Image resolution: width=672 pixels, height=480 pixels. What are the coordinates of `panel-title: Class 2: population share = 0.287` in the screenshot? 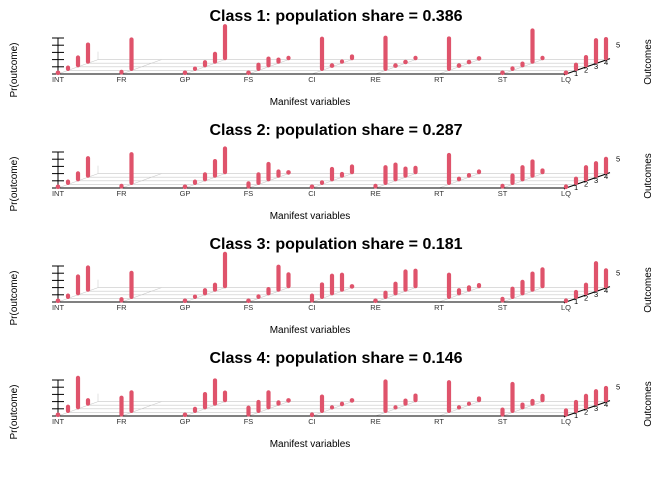 It's located at (336, 130).